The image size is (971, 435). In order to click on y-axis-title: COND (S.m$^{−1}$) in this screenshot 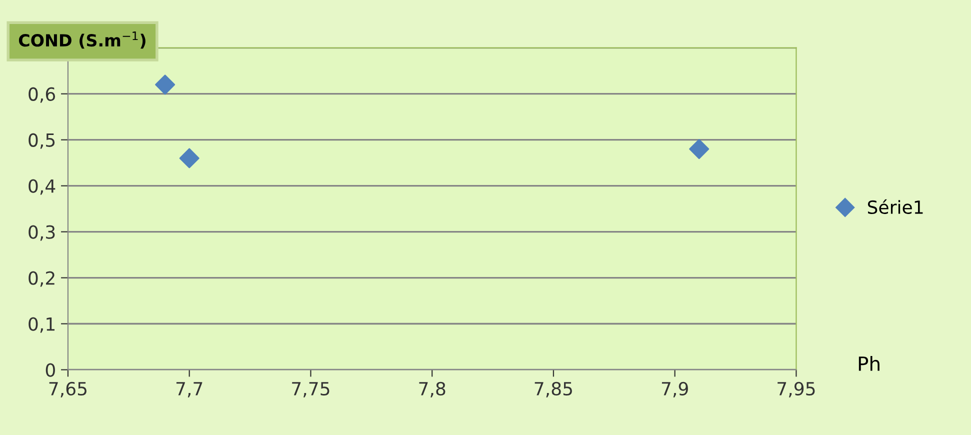, I will do `click(82, 40)`.